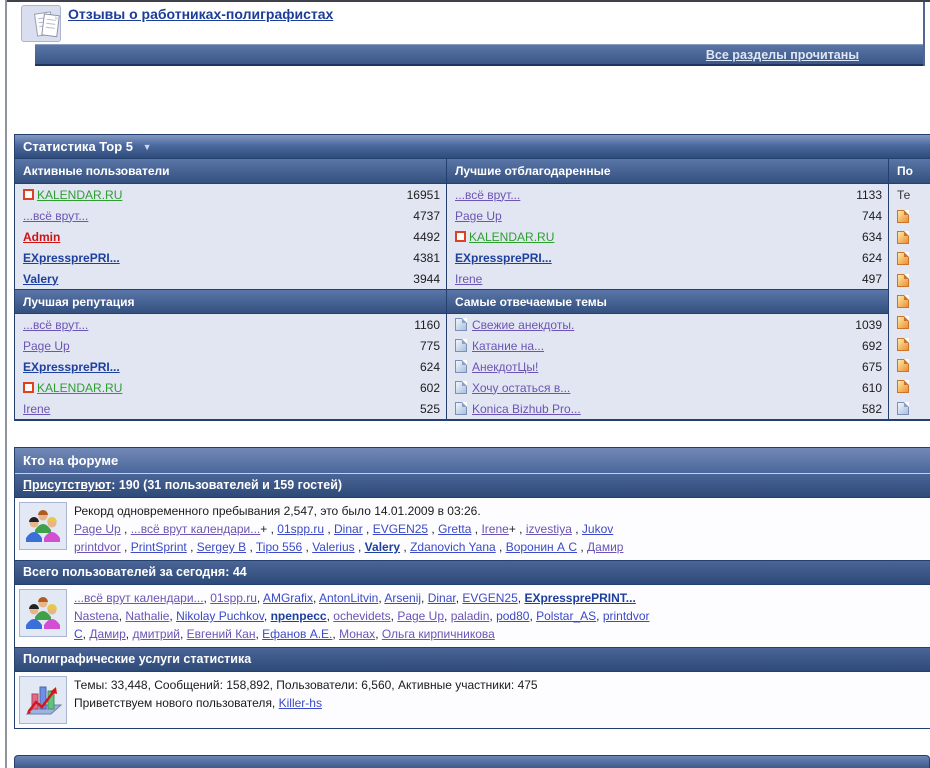 Image resolution: width=930 pixels, height=768 pixels. Describe the element at coordinates (909, 194) in the screenshot. I see `partial-row: Те` at that location.